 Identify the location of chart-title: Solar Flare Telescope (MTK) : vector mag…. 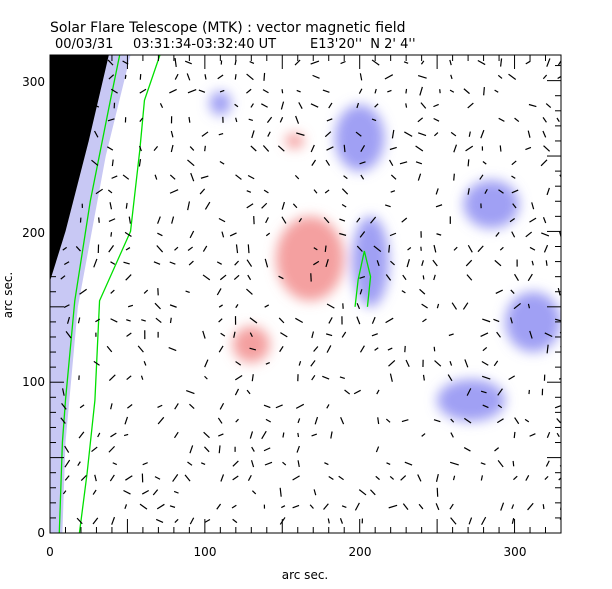
(228, 28).